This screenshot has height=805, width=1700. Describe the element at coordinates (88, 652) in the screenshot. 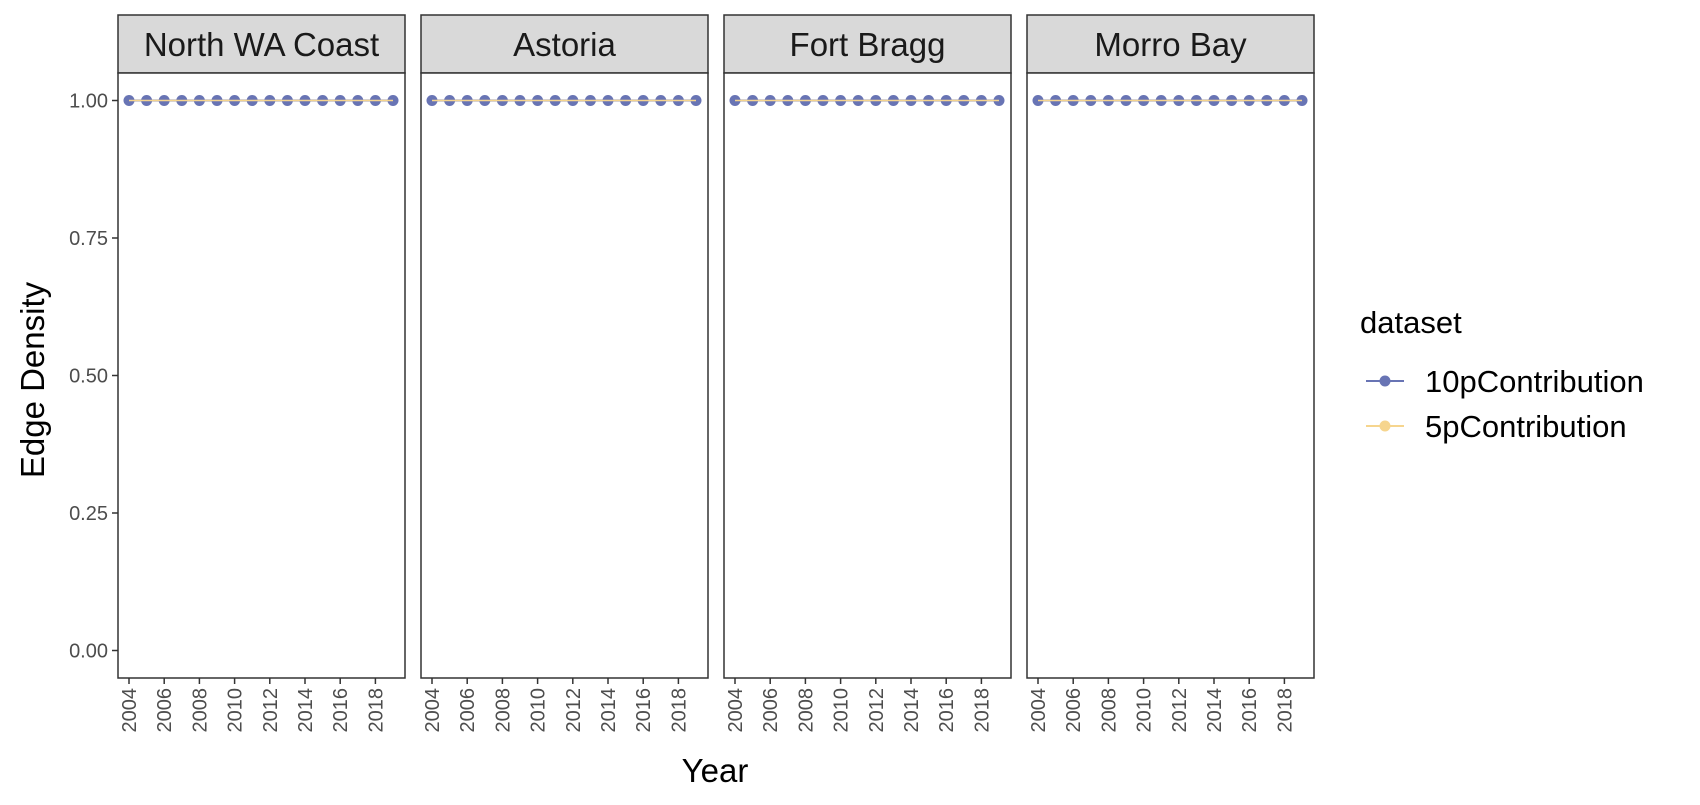

I see `y-tick-label: 0.00` at that location.